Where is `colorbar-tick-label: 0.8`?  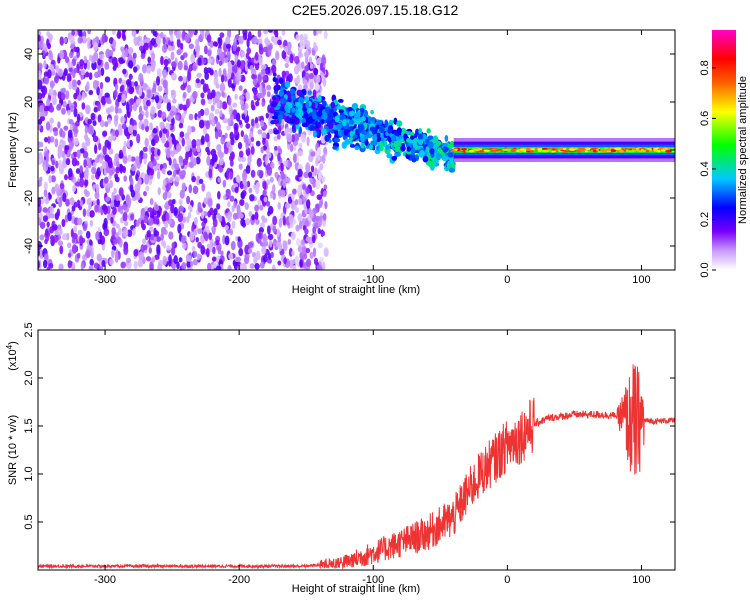 colorbar-tick-label: 0.8 is located at coordinates (705, 67).